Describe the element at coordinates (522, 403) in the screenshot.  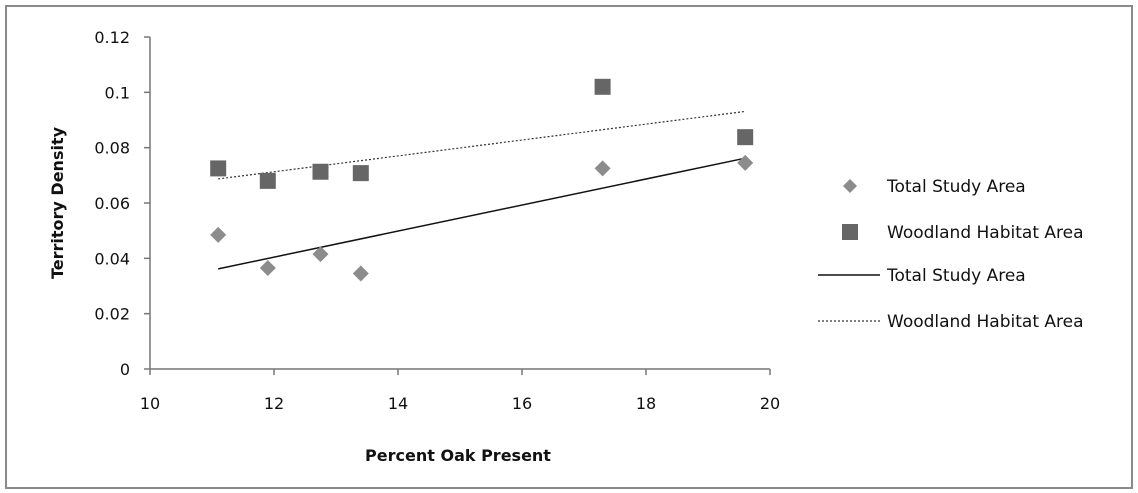
I see `x-tick-label: 16` at that location.